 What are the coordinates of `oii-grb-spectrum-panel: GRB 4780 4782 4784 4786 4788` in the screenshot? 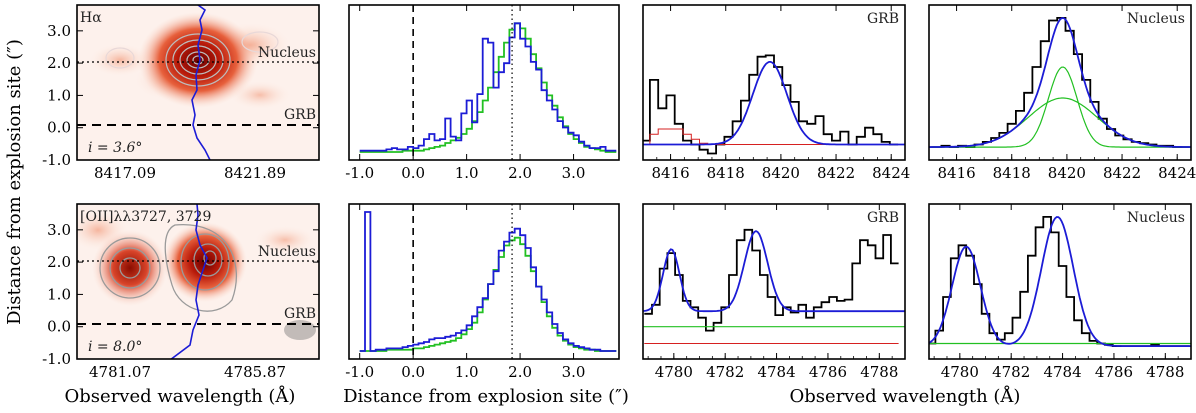 It's located at (774, 292).